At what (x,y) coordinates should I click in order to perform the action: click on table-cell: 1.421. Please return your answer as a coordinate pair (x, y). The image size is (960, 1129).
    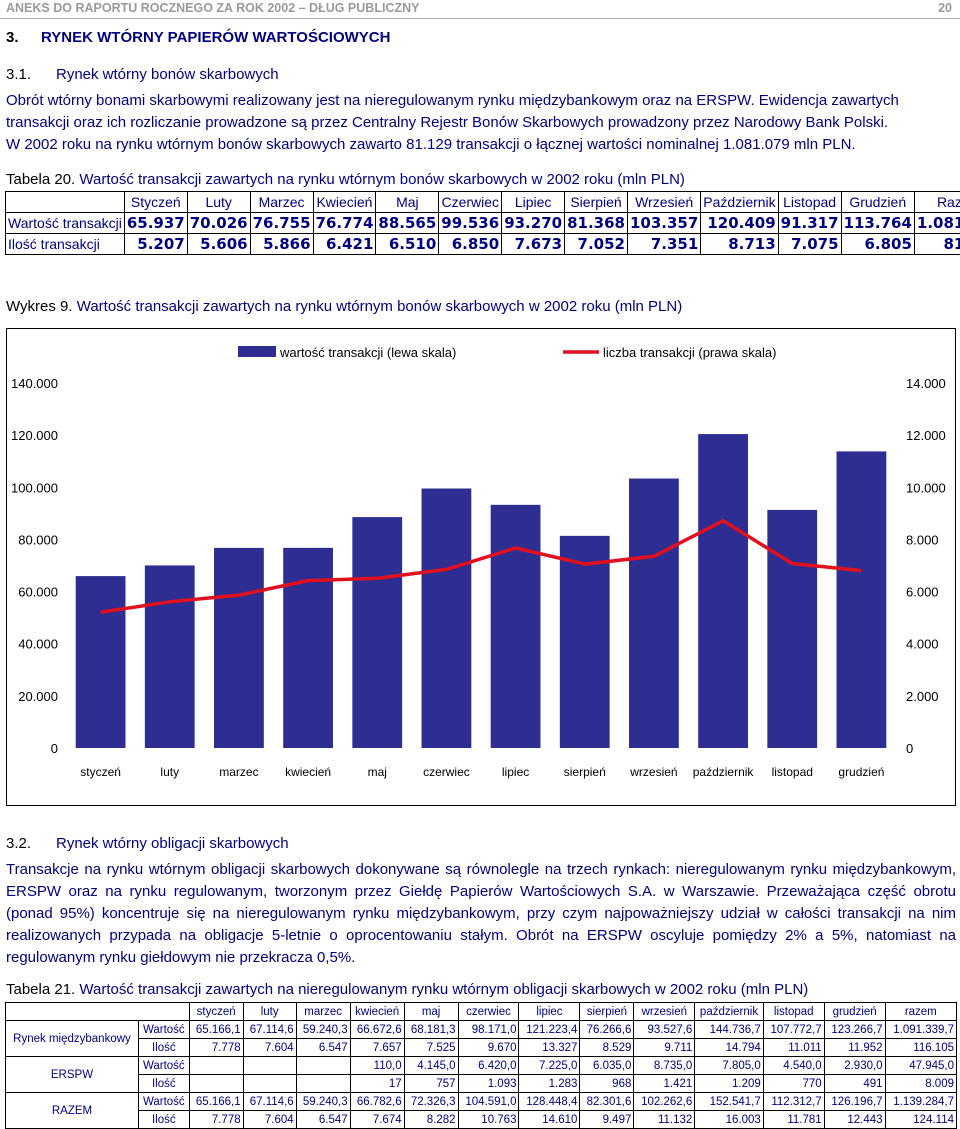
    Looking at the image, I should click on (664, 1084).